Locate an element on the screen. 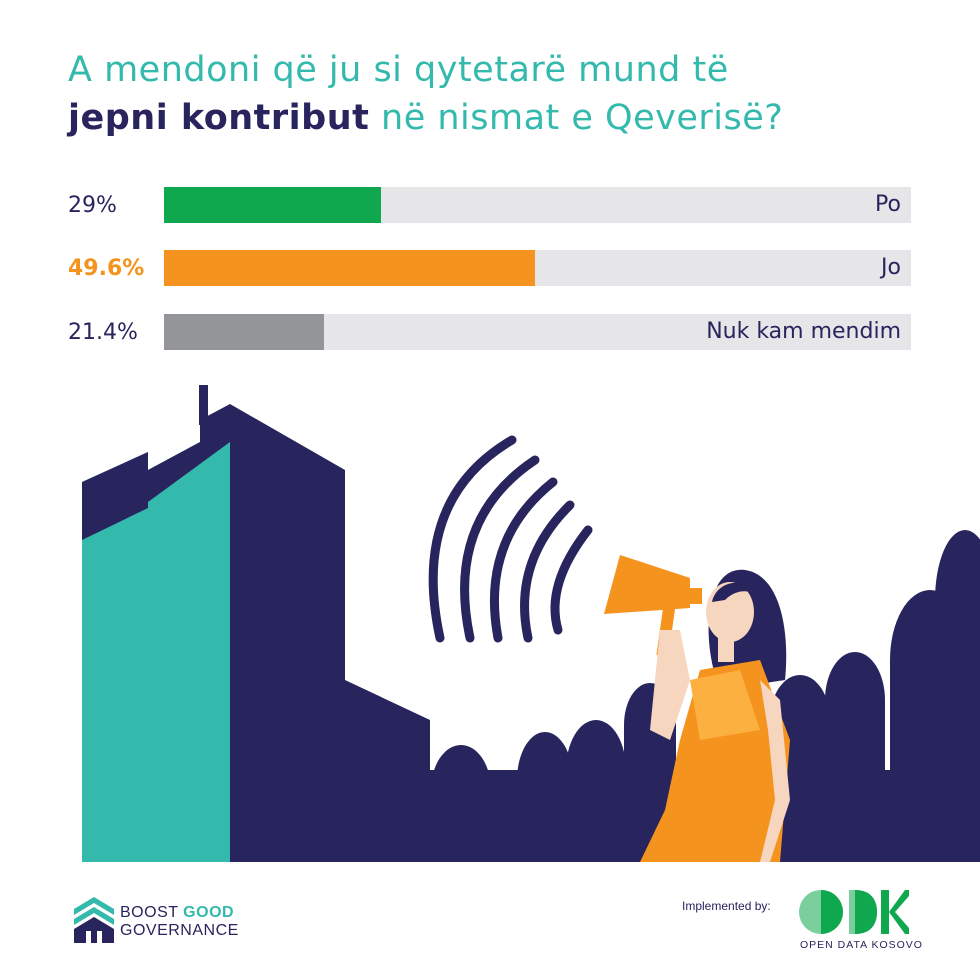  bar-row: 21.4% Nuk kam mendim is located at coordinates (490, 333).